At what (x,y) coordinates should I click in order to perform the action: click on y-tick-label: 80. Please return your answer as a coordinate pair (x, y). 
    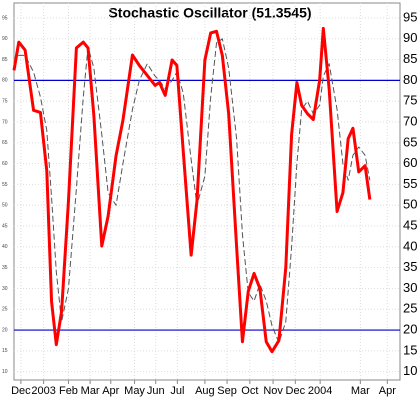
    Looking at the image, I should click on (410, 79).